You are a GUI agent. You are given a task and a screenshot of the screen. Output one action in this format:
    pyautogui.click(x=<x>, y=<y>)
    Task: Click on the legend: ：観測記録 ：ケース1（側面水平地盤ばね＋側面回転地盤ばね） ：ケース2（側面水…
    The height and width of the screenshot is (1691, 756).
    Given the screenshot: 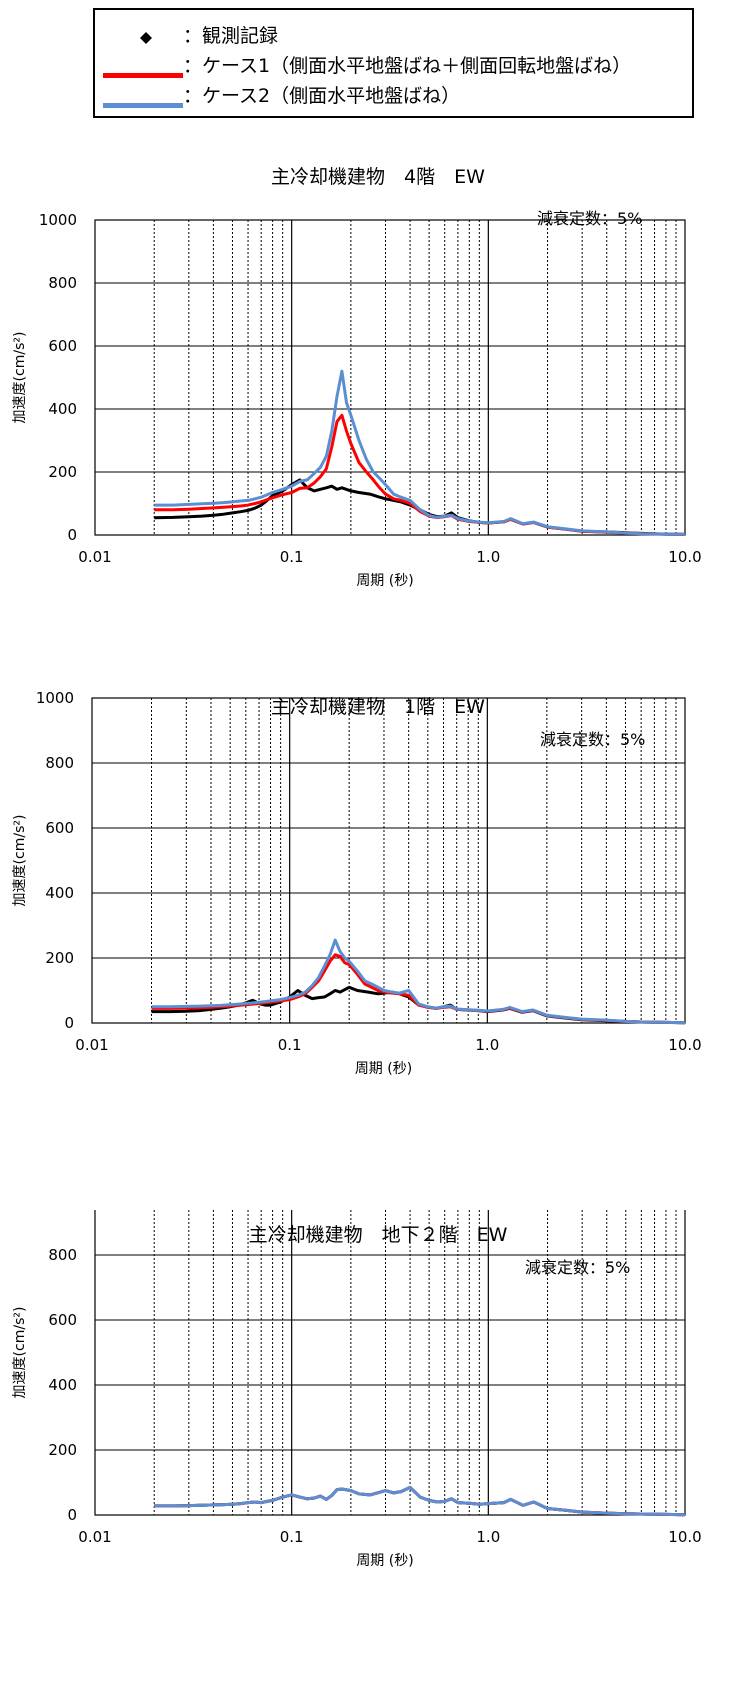 What is the action you would take?
    pyautogui.click(x=393, y=63)
    